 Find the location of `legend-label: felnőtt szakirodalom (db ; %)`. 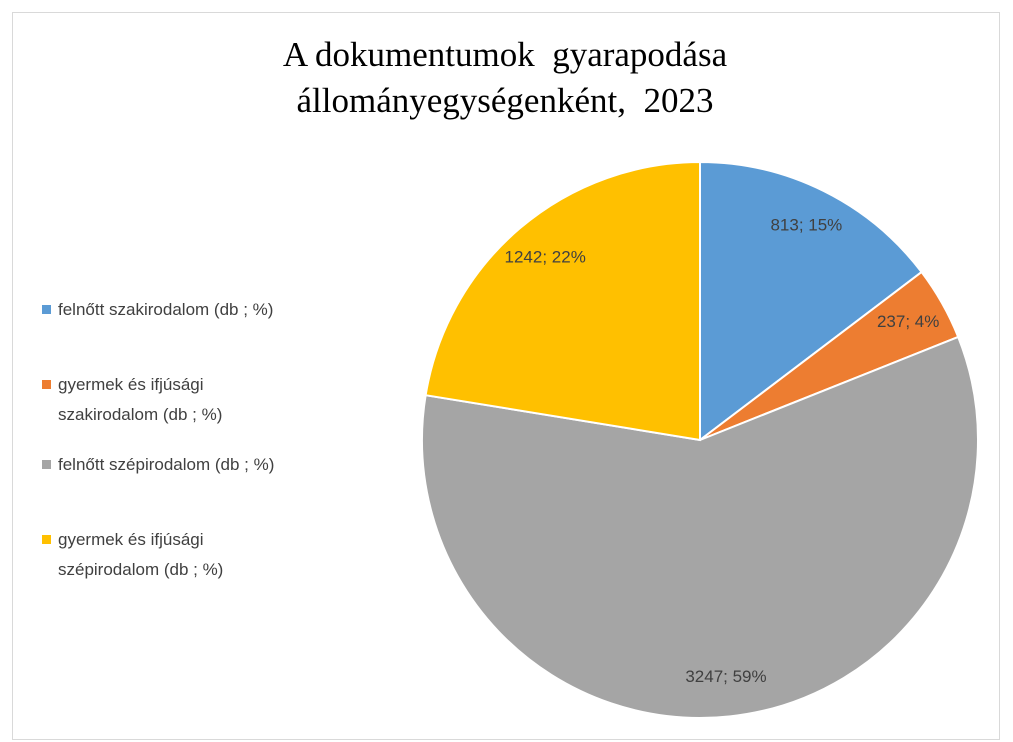

legend-label: felnőtt szakirodalom (db ; %) is located at coordinates (166, 309).